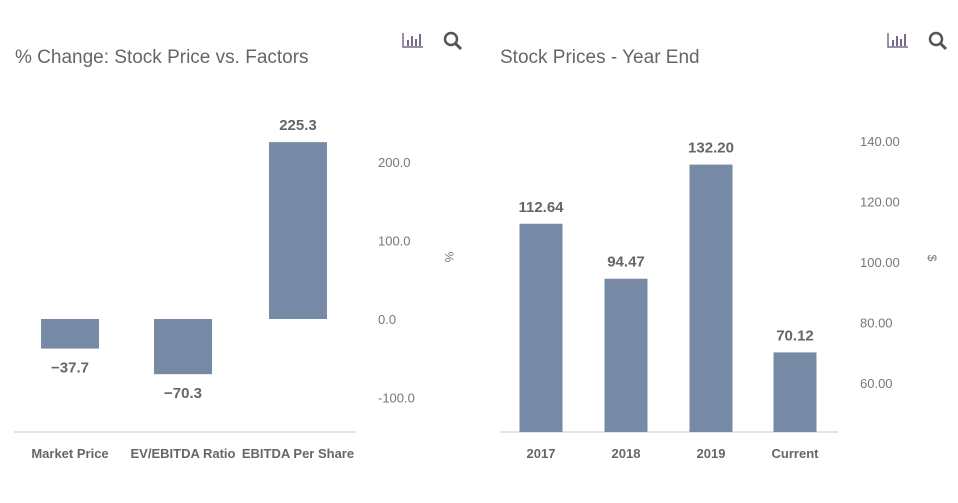 The image size is (958, 503). I want to click on data-label: −37.7, so click(70, 368).